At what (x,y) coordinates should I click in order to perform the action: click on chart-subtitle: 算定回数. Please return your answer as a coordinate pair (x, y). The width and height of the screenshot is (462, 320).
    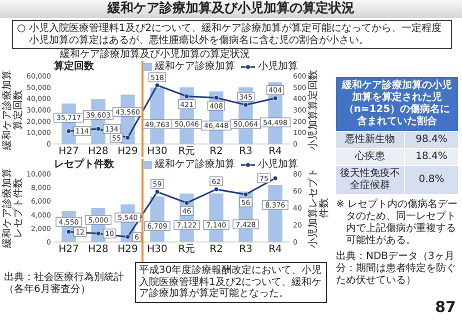
    Looking at the image, I should click on (74, 67).